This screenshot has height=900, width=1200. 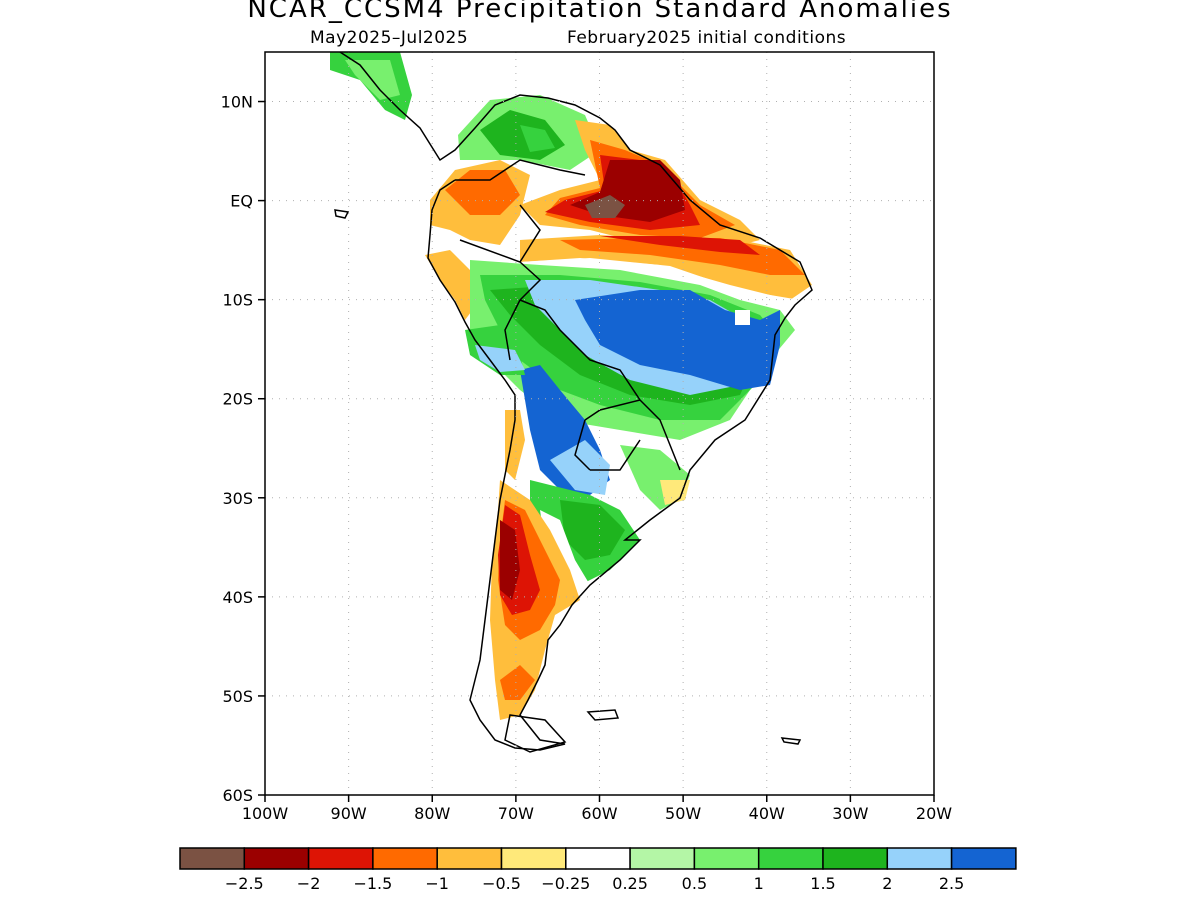 What do you see at coordinates (951, 883) in the screenshot?
I see `color-scale-label: 2.5` at bounding box center [951, 883].